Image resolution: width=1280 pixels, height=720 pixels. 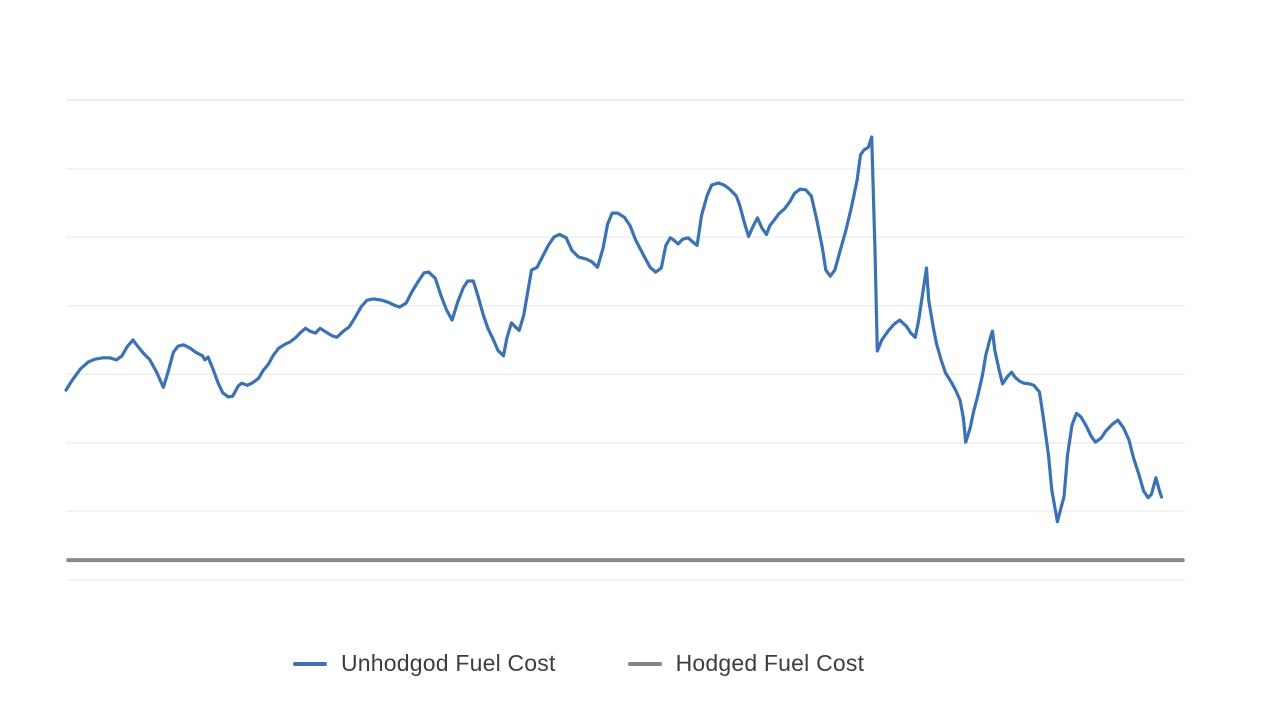 I want to click on legend-item-hedged: Hodged Fuel Cost, so click(x=746, y=663).